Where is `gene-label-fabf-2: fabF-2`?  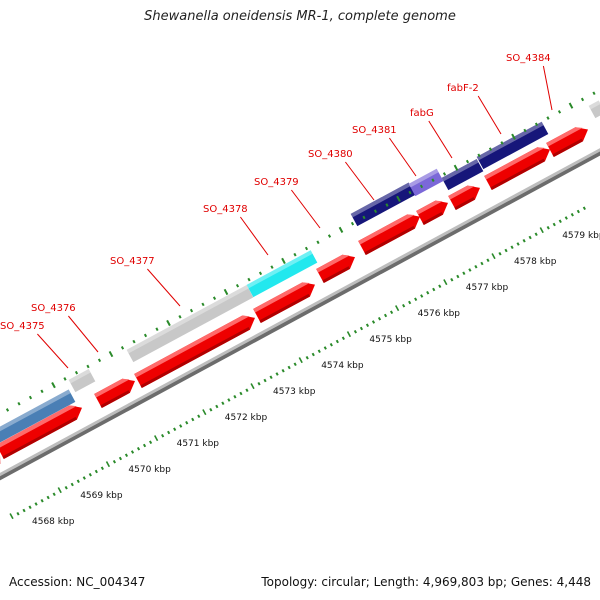 gene-label-fabf-2: fabF-2 is located at coordinates (463, 88).